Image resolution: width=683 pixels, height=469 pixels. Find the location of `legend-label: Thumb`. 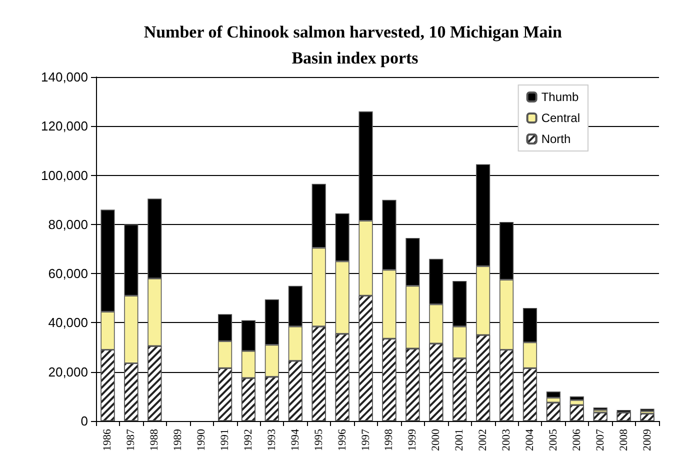

legend-label: Thumb is located at coordinates (560, 97).